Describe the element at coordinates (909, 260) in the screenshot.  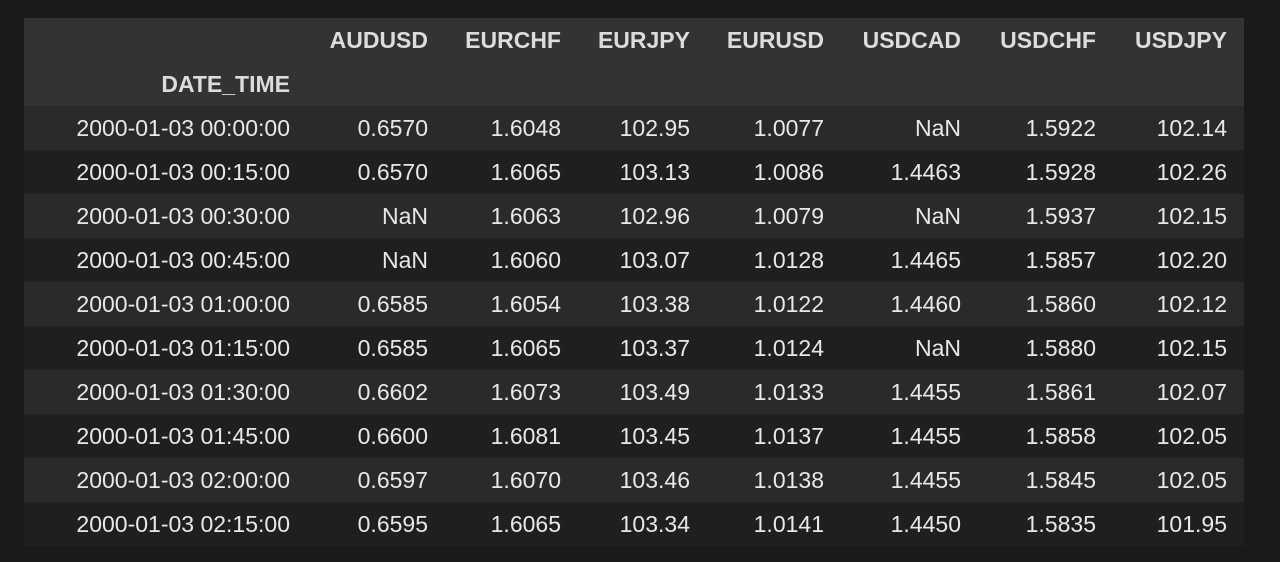
I see `table-cell: 1.4465` at that location.